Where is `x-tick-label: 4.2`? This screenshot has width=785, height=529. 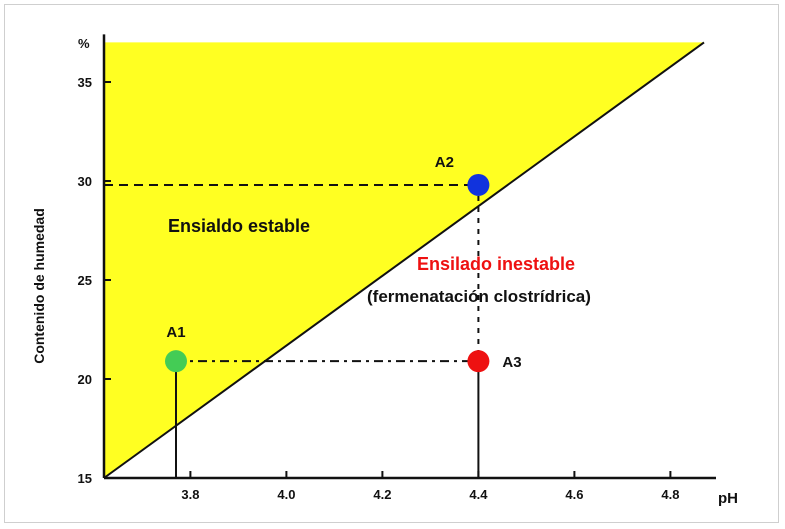 x-tick-label: 4.2 is located at coordinates (382, 494).